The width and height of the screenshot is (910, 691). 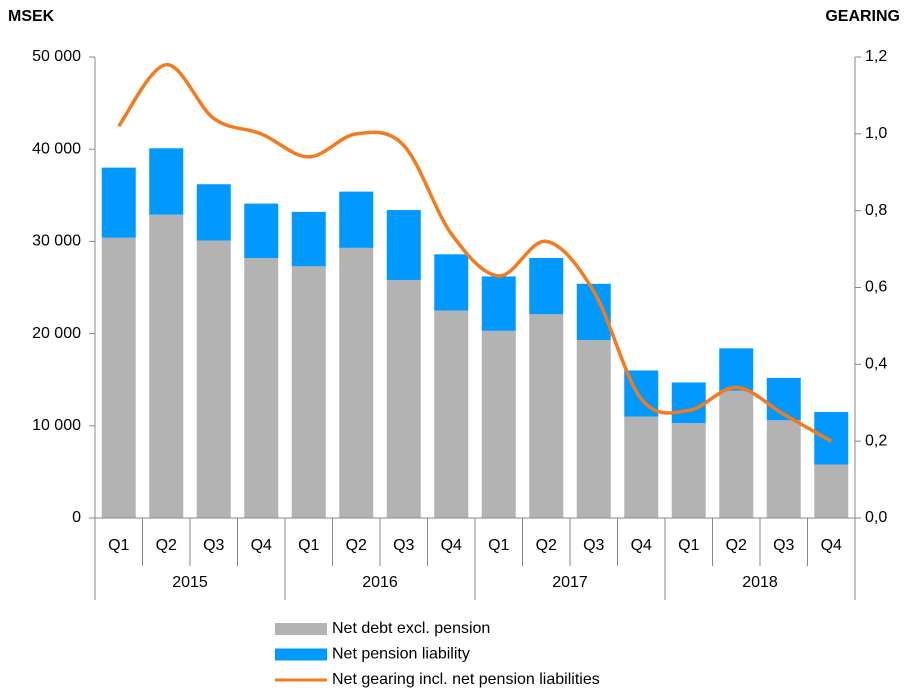 What do you see at coordinates (56, 241) in the screenshot?
I see `y-tick-label: 30 000` at bounding box center [56, 241].